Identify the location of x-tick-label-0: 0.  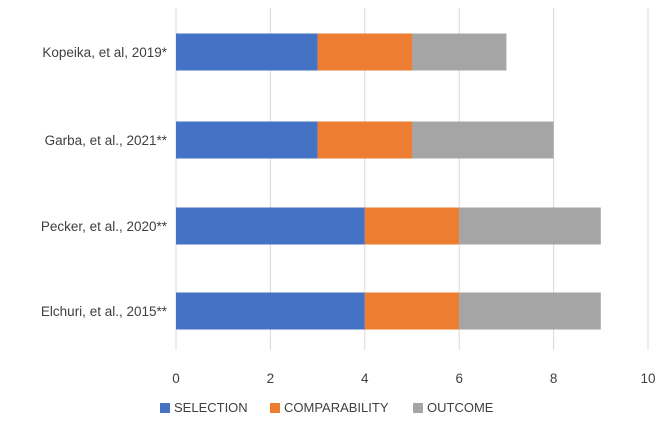
(176, 378).